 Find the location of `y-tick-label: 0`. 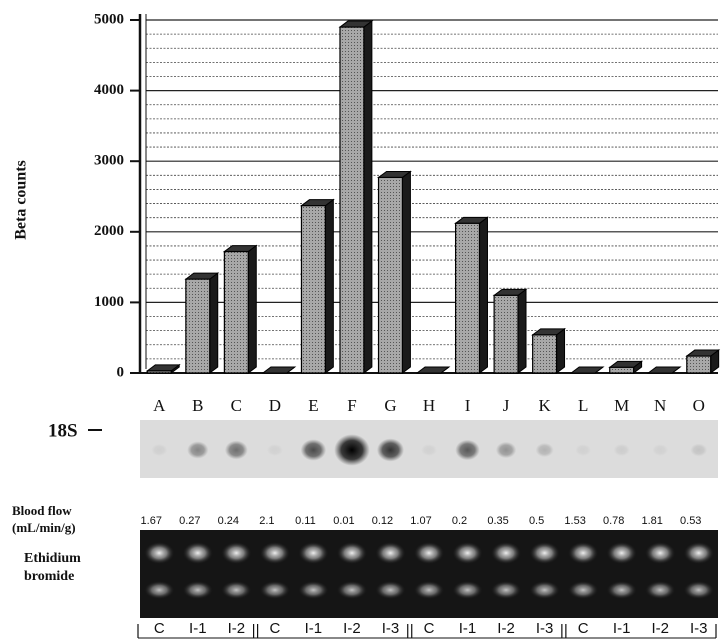

y-tick-label: 0 is located at coordinates (121, 372).